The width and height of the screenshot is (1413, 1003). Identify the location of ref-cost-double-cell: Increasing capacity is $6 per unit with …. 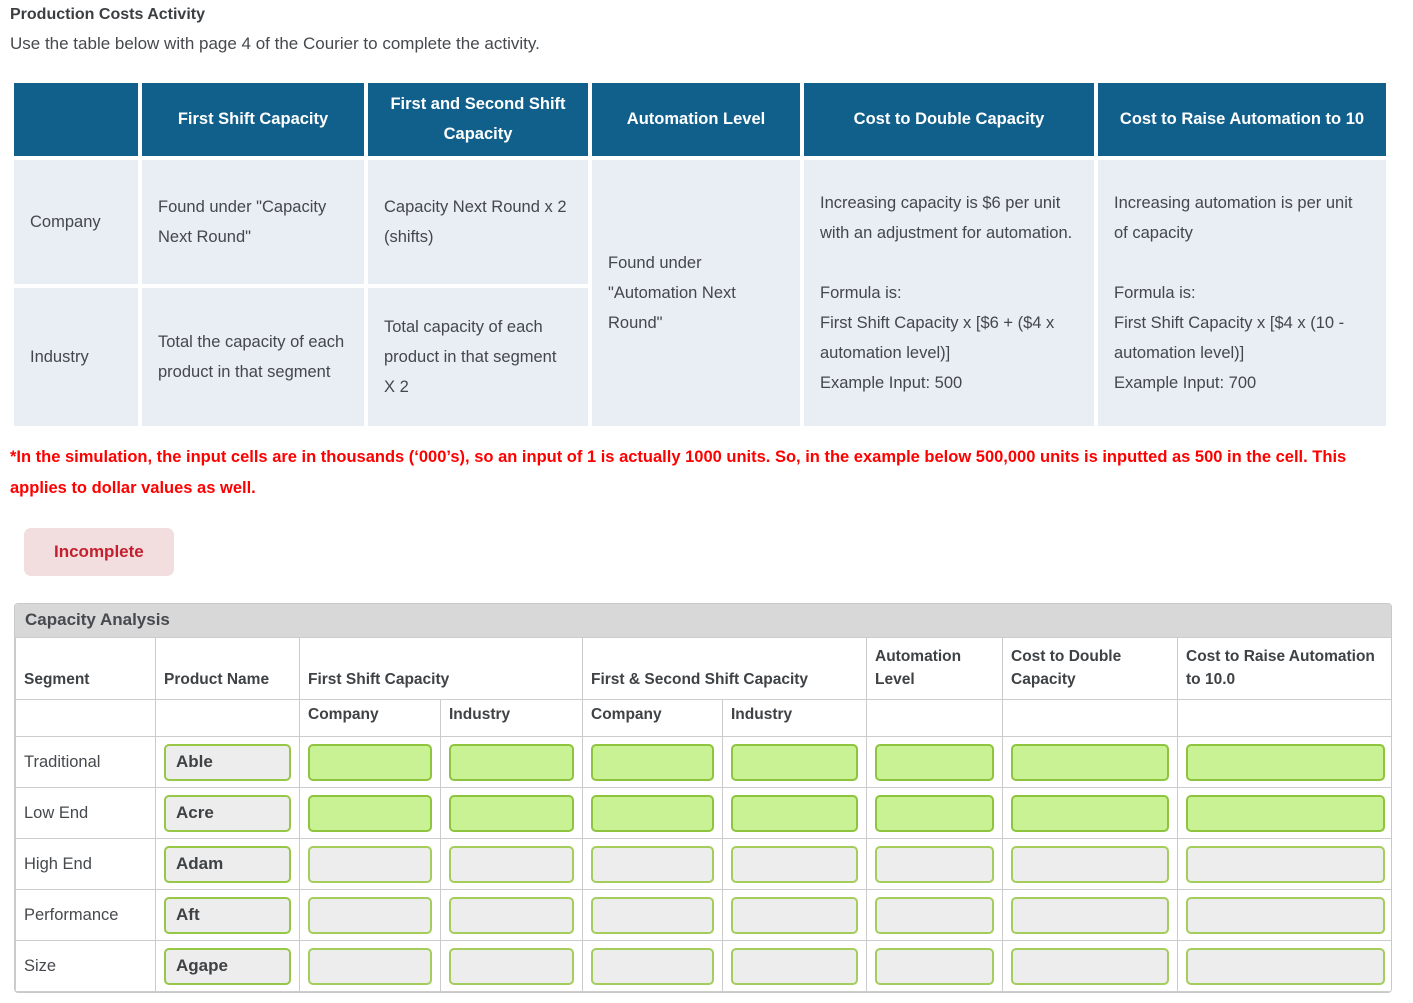
(949, 293).